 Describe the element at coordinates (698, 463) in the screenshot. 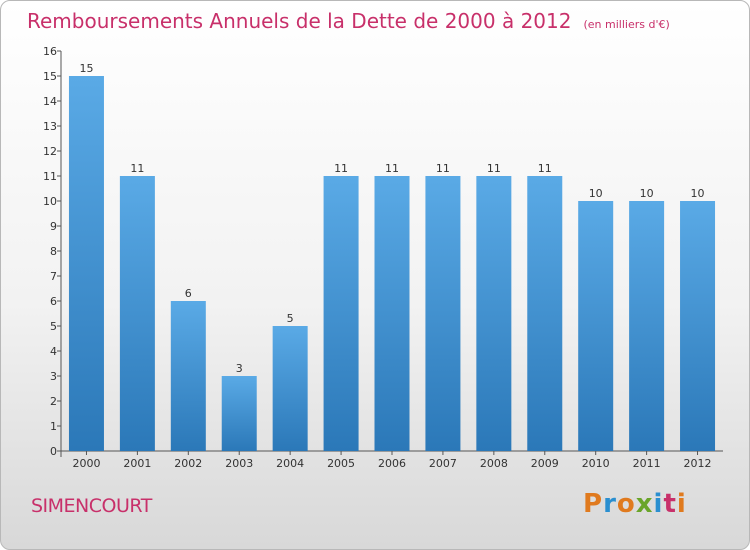

I see `x-tick-label: 2012` at that location.